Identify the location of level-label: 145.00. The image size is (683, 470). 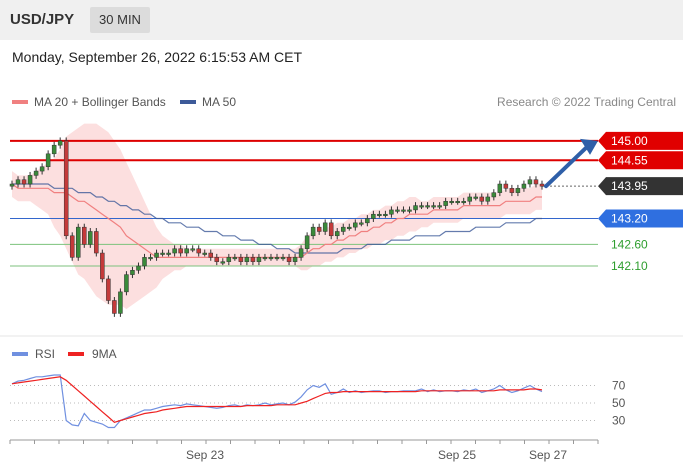
(629, 141).